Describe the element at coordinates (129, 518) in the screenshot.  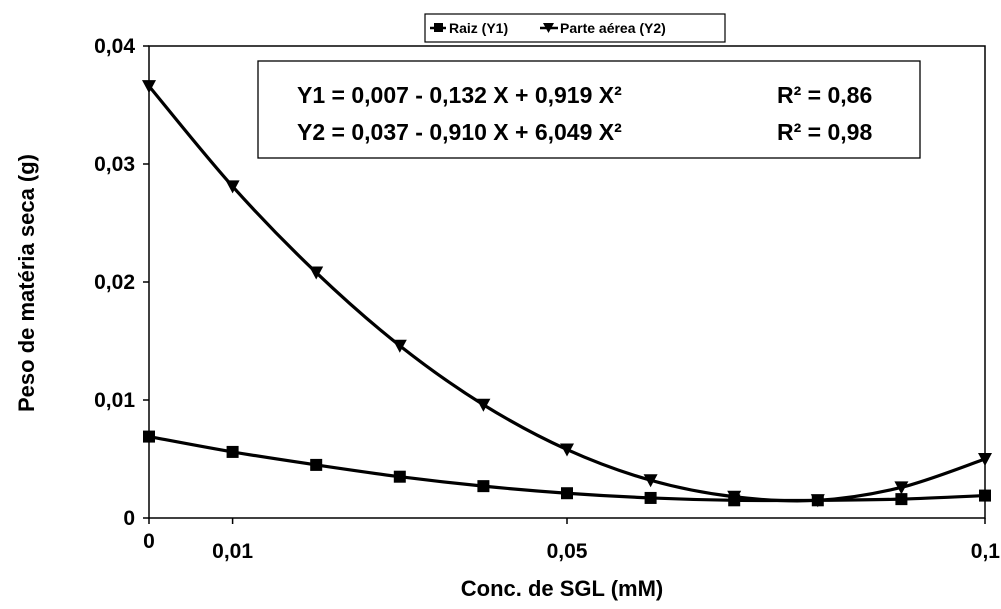
I see `y-tick-label: 0` at that location.